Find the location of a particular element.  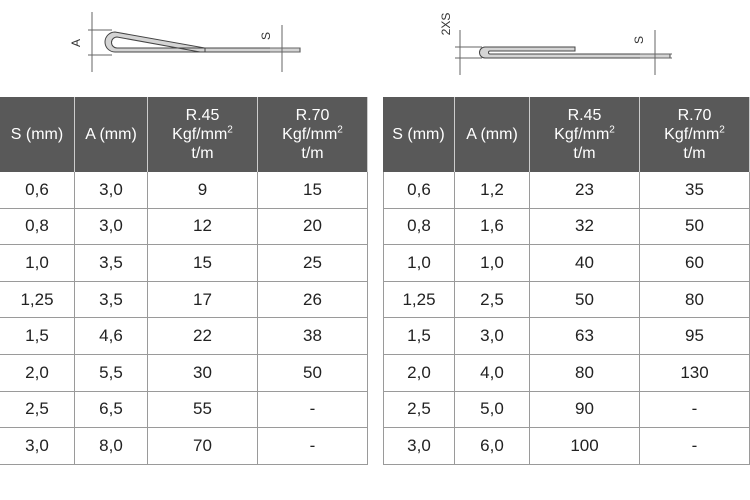

table-cell: 4,6 is located at coordinates (111, 336).